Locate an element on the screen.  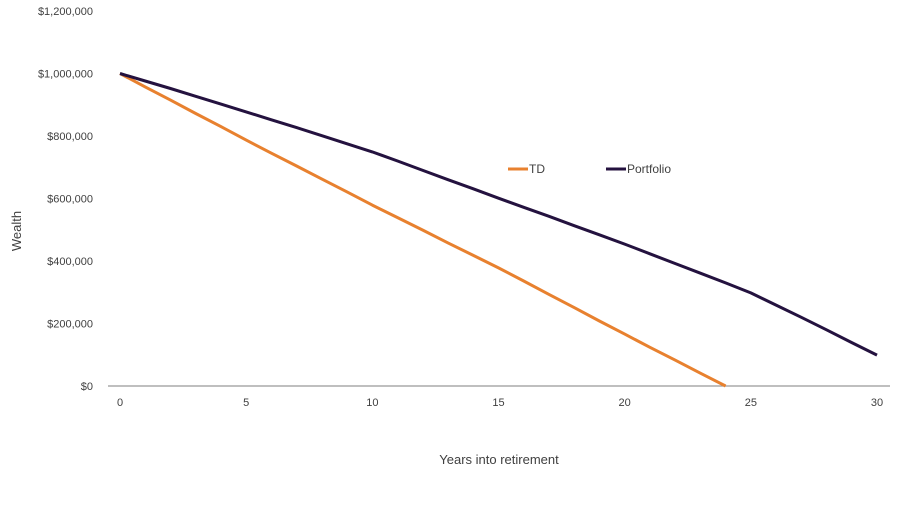
x-axis-label: Years into retirement is located at coordinates (499, 459).